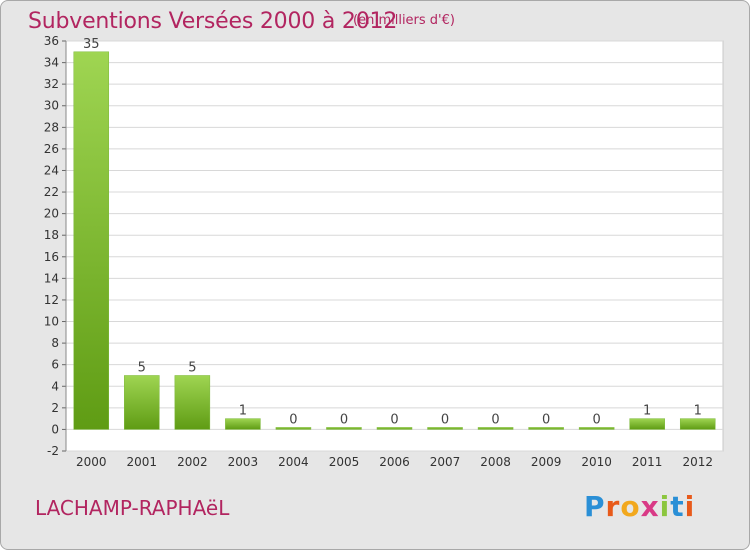 Image resolution: width=750 pixels, height=550 pixels. Describe the element at coordinates (596, 428) in the screenshot. I see `bar-2010` at that location.